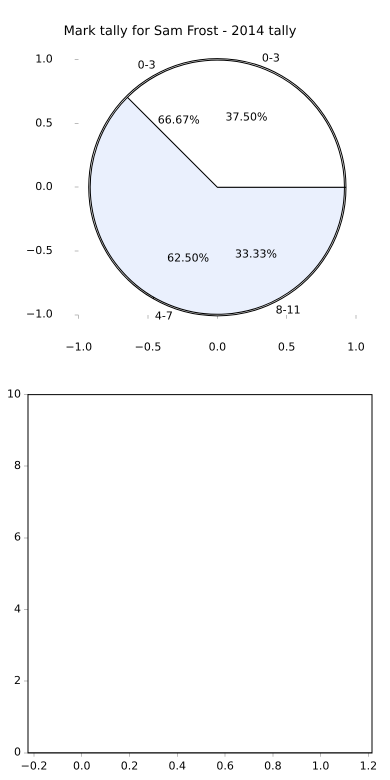 This screenshot has height=780, width=390. Describe the element at coordinates (13, 393) in the screenshot. I see `y-tick-label: 10` at that location.